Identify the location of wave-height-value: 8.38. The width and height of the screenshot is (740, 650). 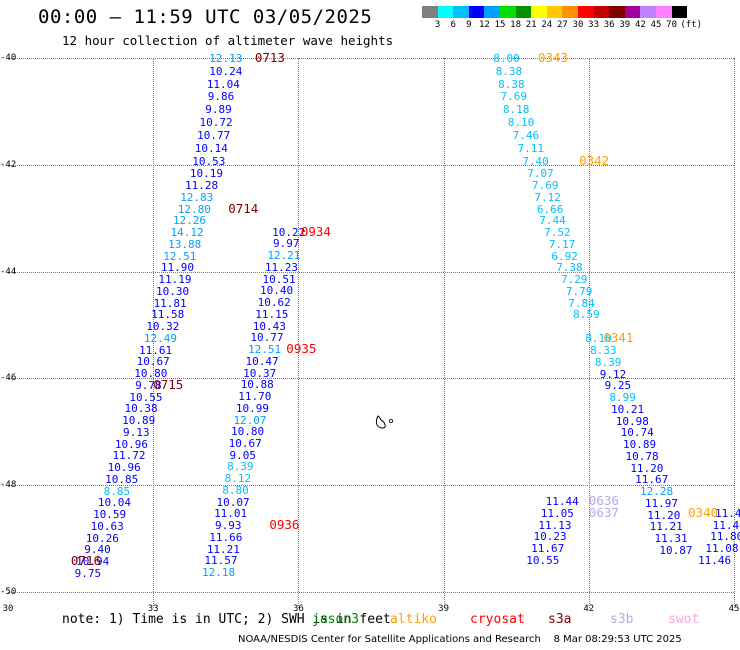
(511, 84).